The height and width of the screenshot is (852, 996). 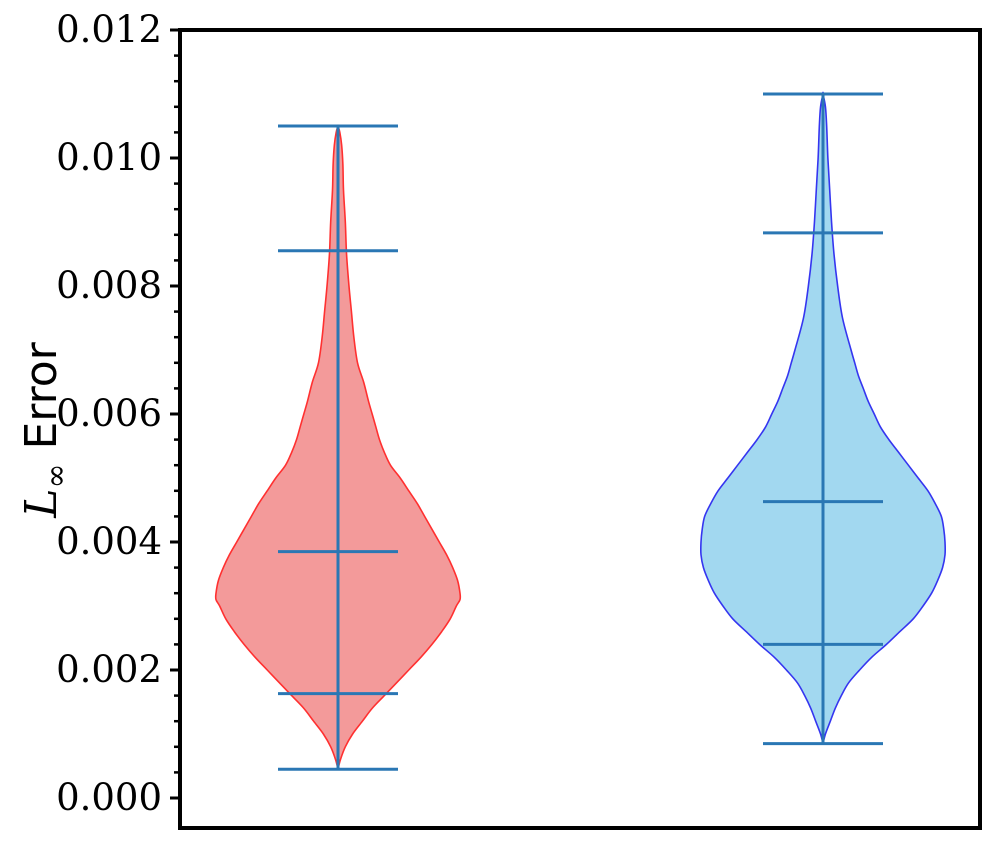 I want to click on y-tick-label: 0.002, so click(x=109, y=669).